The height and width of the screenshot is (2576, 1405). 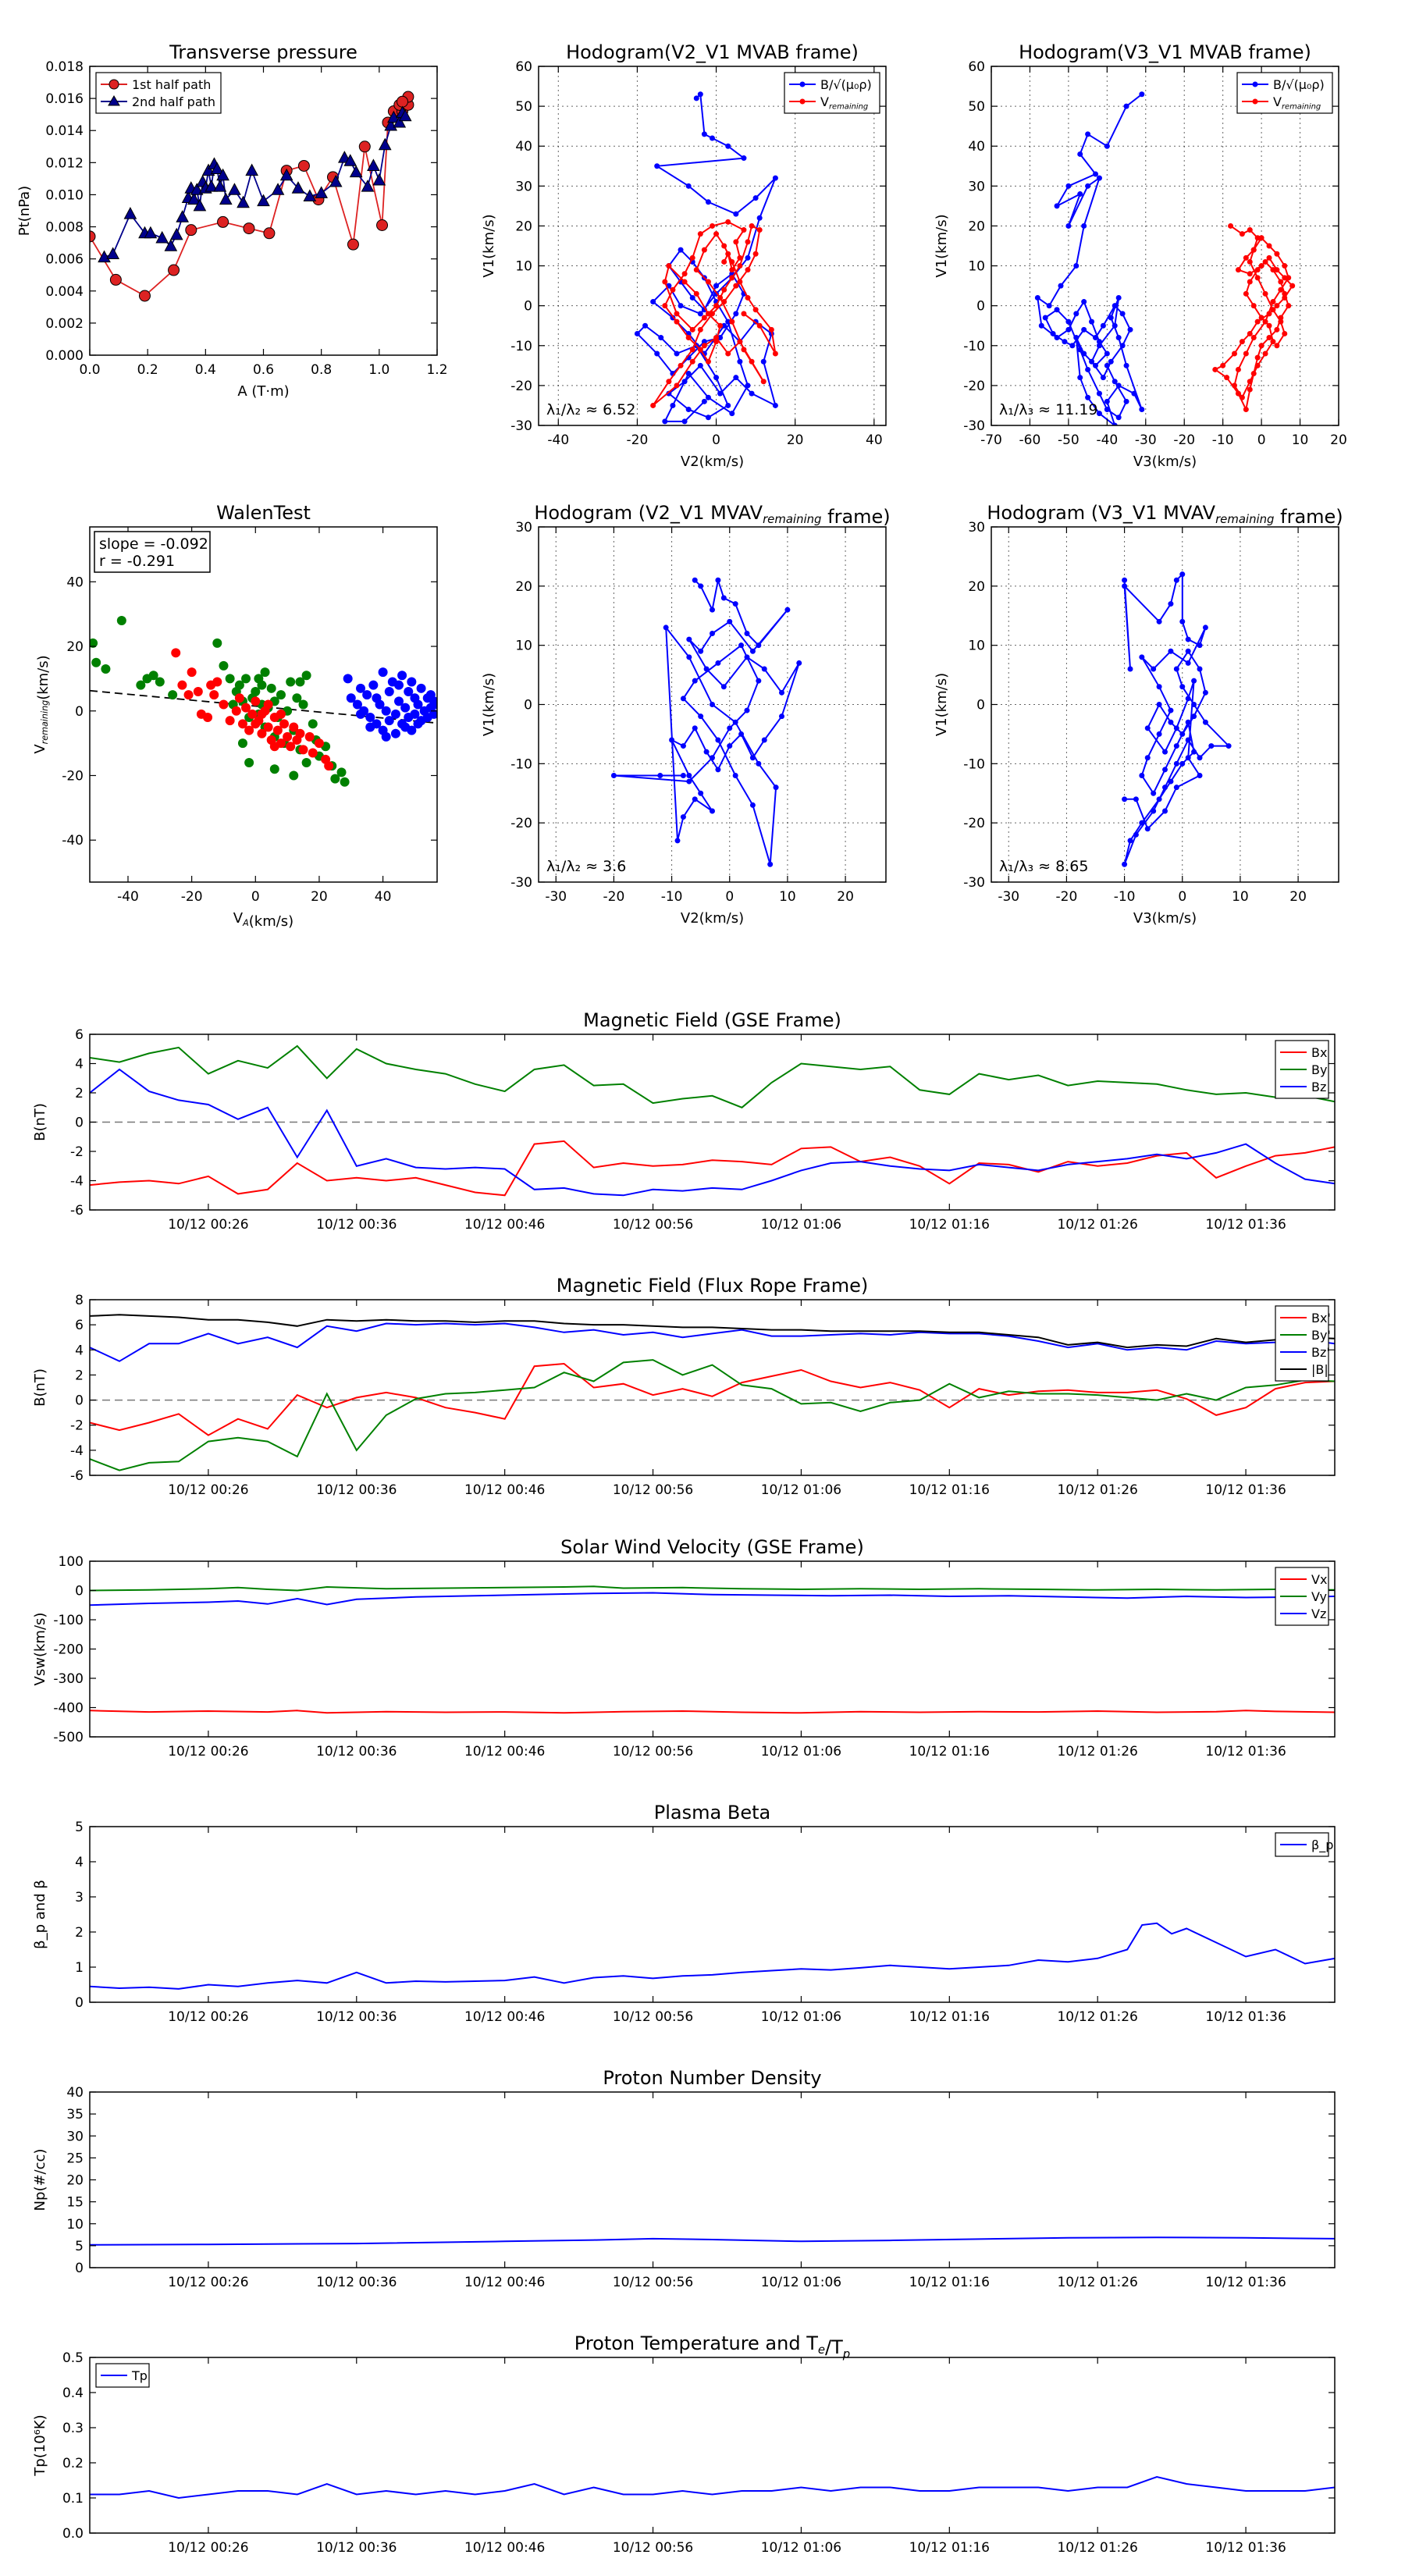 What do you see at coordinates (77, 1211) in the screenshot?
I see `y-tick-label: -6` at bounding box center [77, 1211].